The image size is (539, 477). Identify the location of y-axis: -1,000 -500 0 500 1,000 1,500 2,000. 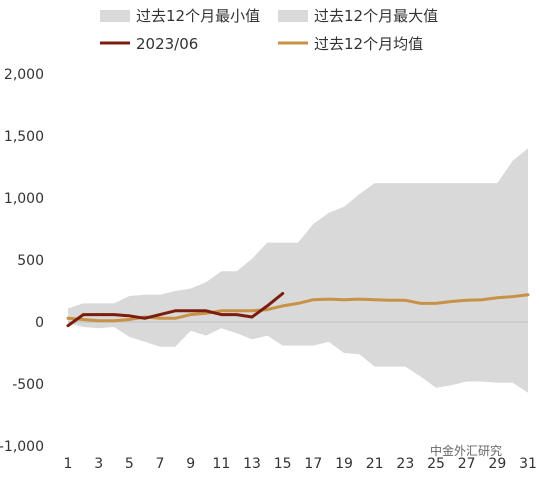
(22, 261).